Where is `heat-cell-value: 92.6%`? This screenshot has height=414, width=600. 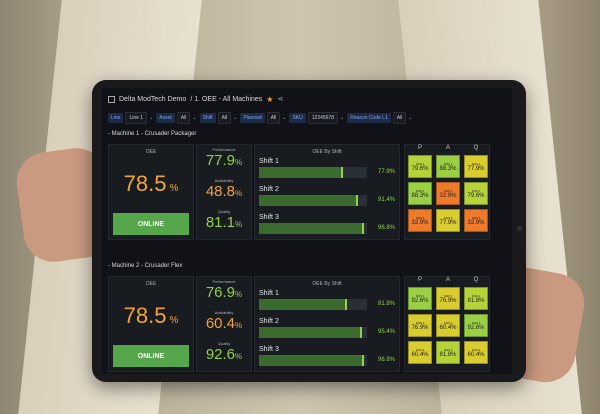 heat-cell-value: 92.6% is located at coordinates (420, 300).